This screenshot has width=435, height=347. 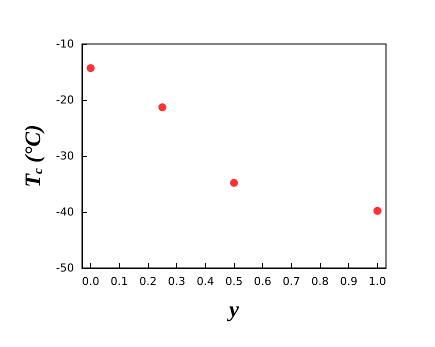 What do you see at coordinates (291, 281) in the screenshot?
I see `x-tick-label: 0.7` at bounding box center [291, 281].